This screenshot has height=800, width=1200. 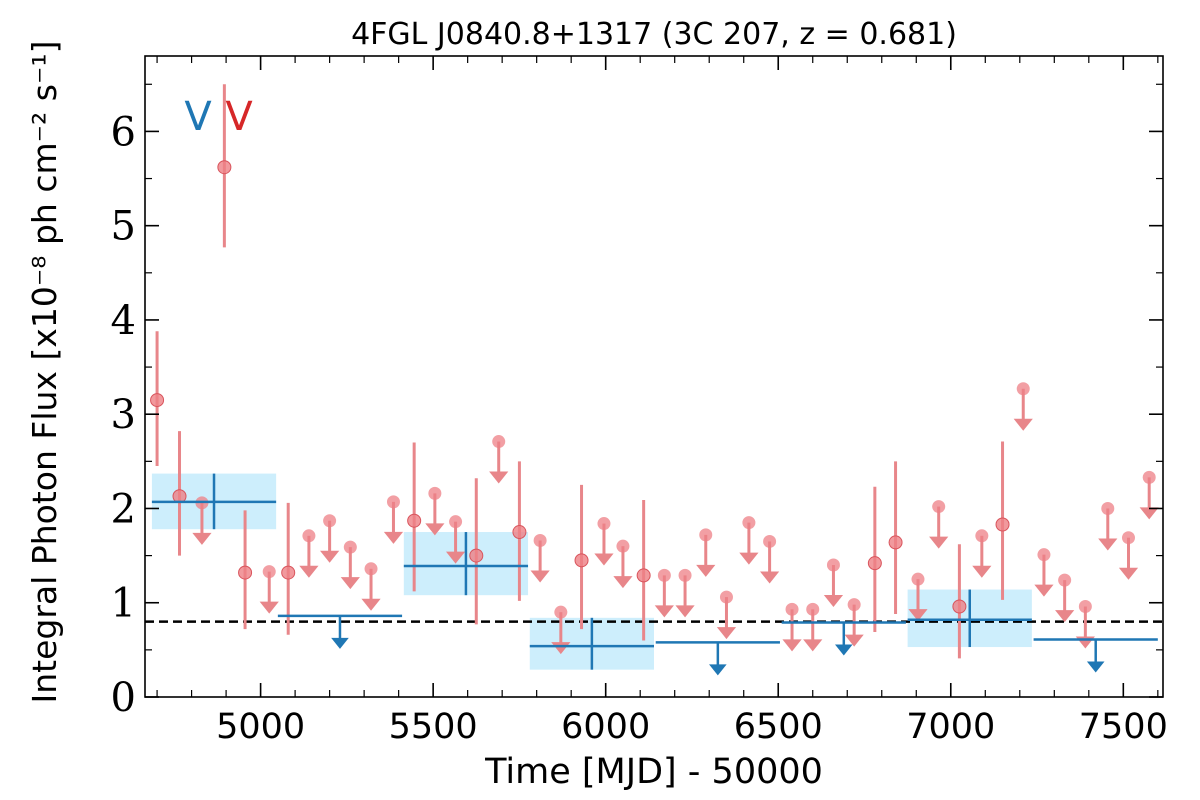 I want to click on x-tick-label: 5000, so click(x=260, y=727).